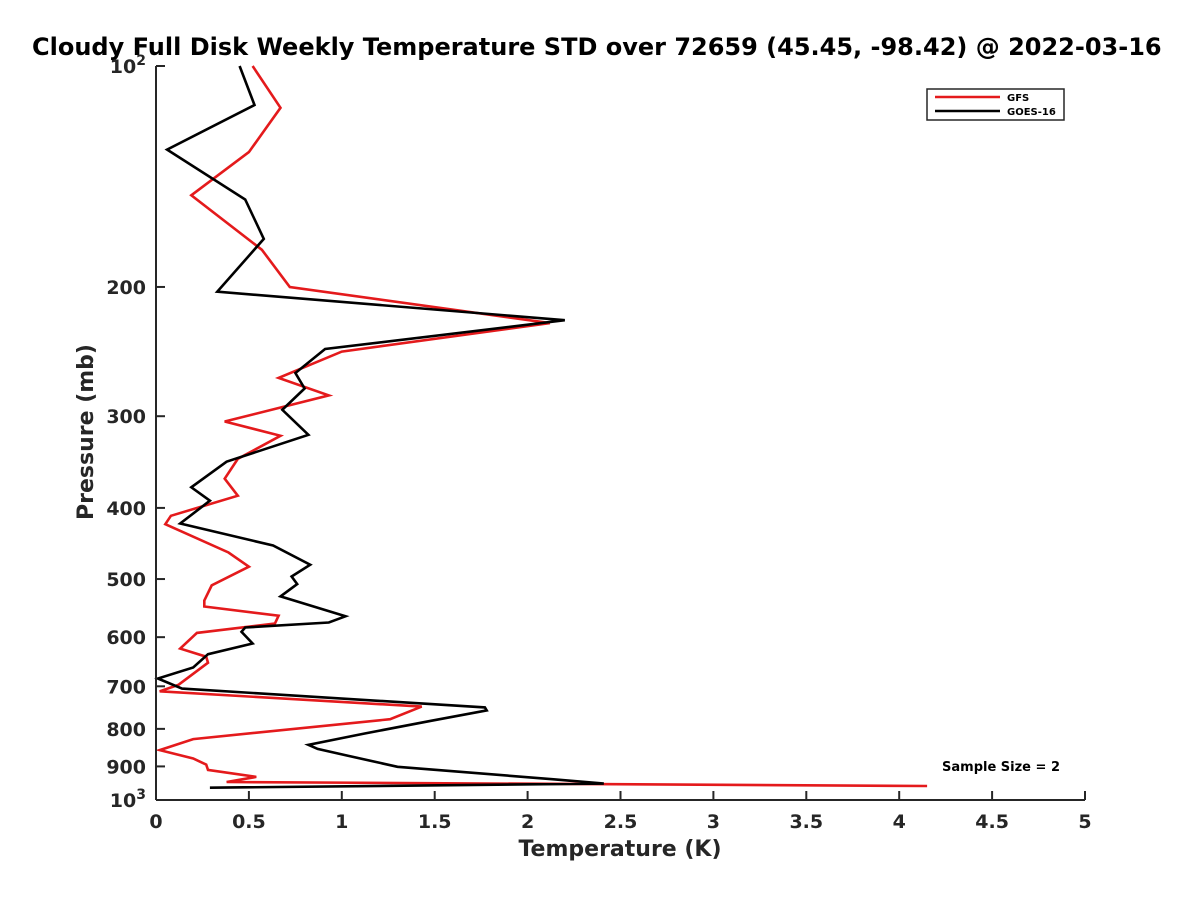 The height and width of the screenshot is (900, 1200). Describe the element at coordinates (126, 580) in the screenshot. I see `y-tick-label: 500` at that location.